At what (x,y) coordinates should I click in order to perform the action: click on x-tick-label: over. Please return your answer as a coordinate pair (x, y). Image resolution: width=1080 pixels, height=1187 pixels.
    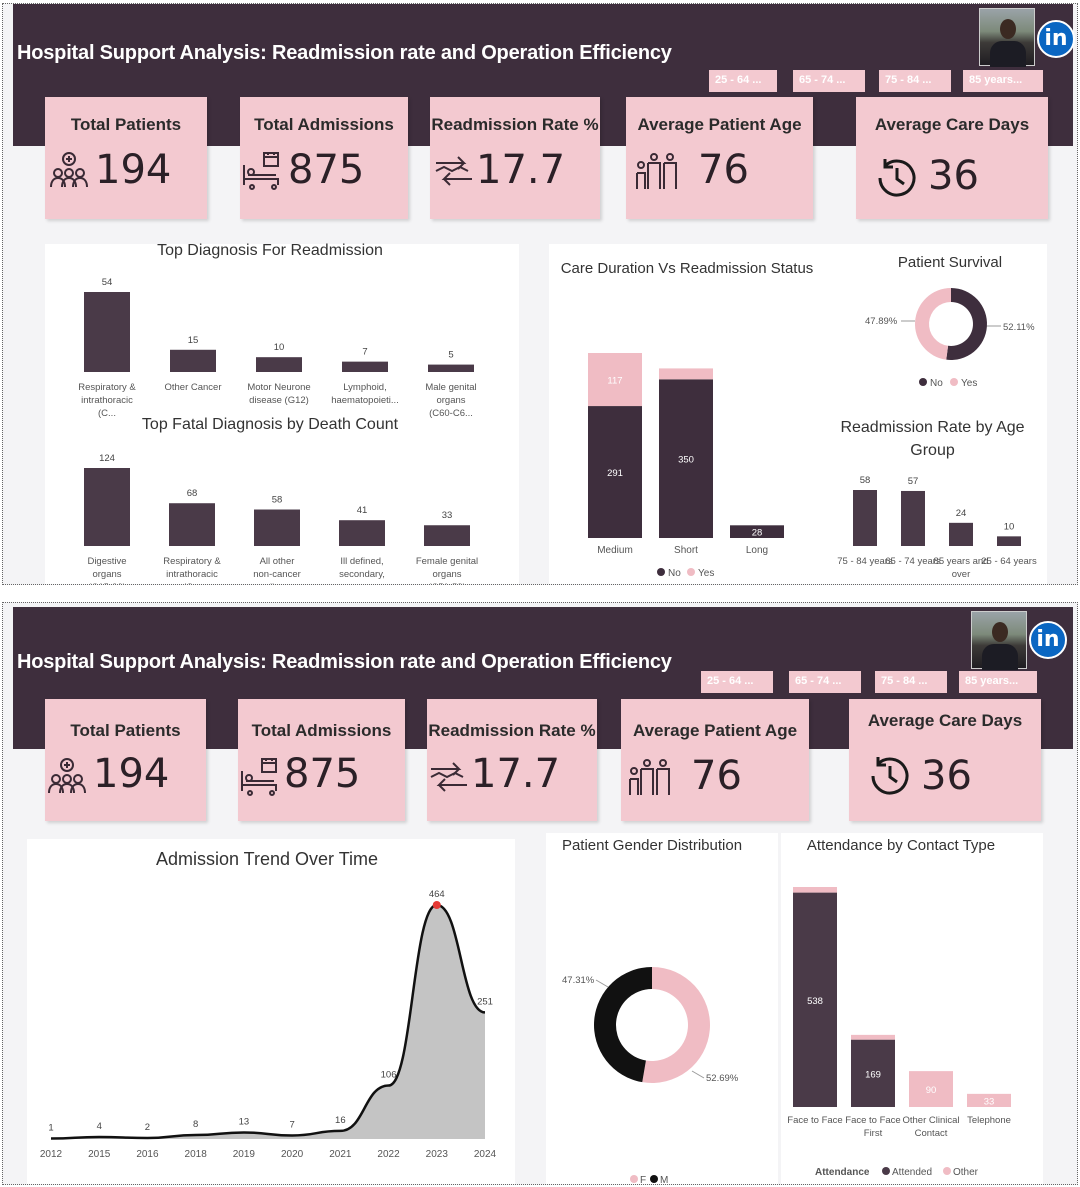
    Looking at the image, I should click on (961, 574).